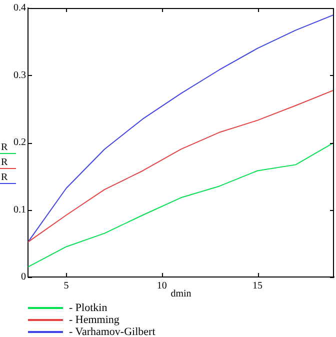 Image resolution: width=336 pixels, height=337 pixels. What do you see at coordinates (4, 147) in the screenshot?
I see `y-axis-title: R` at bounding box center [4, 147].